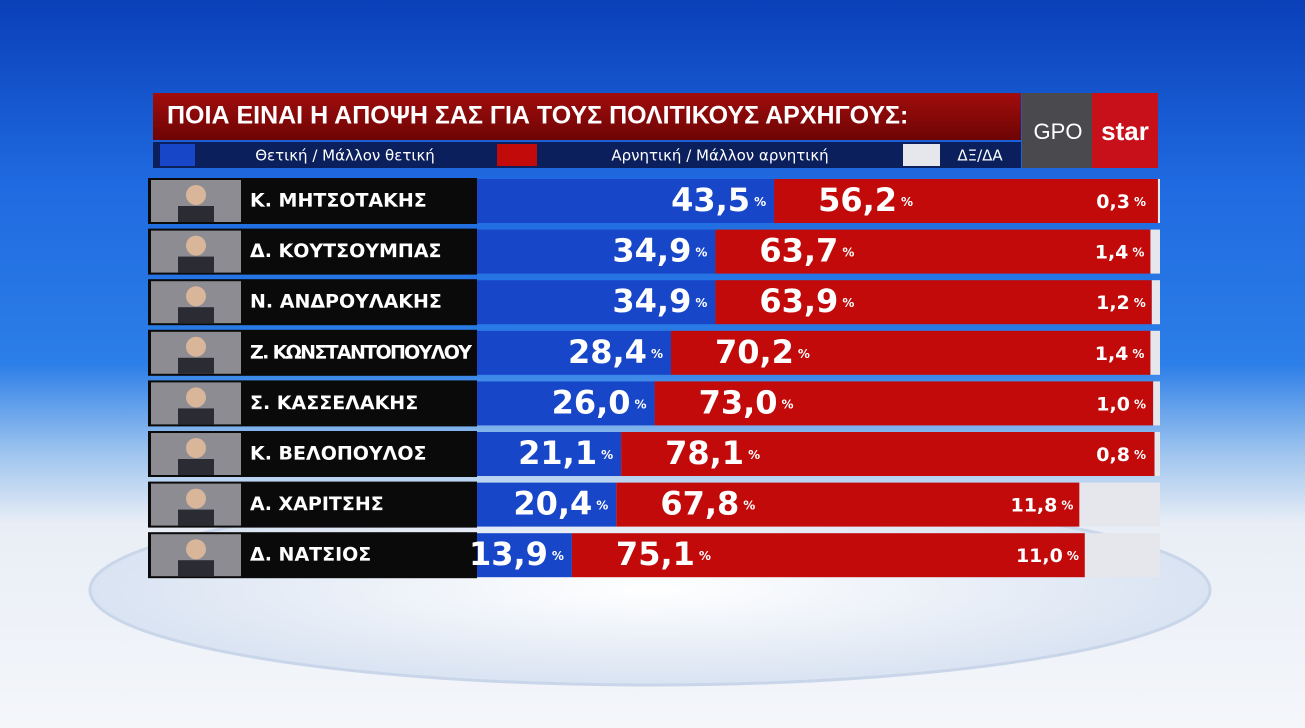 The image size is (1305, 728). Describe the element at coordinates (560, 504) in the screenshot. I see `value-label: 20,4%` at that location.